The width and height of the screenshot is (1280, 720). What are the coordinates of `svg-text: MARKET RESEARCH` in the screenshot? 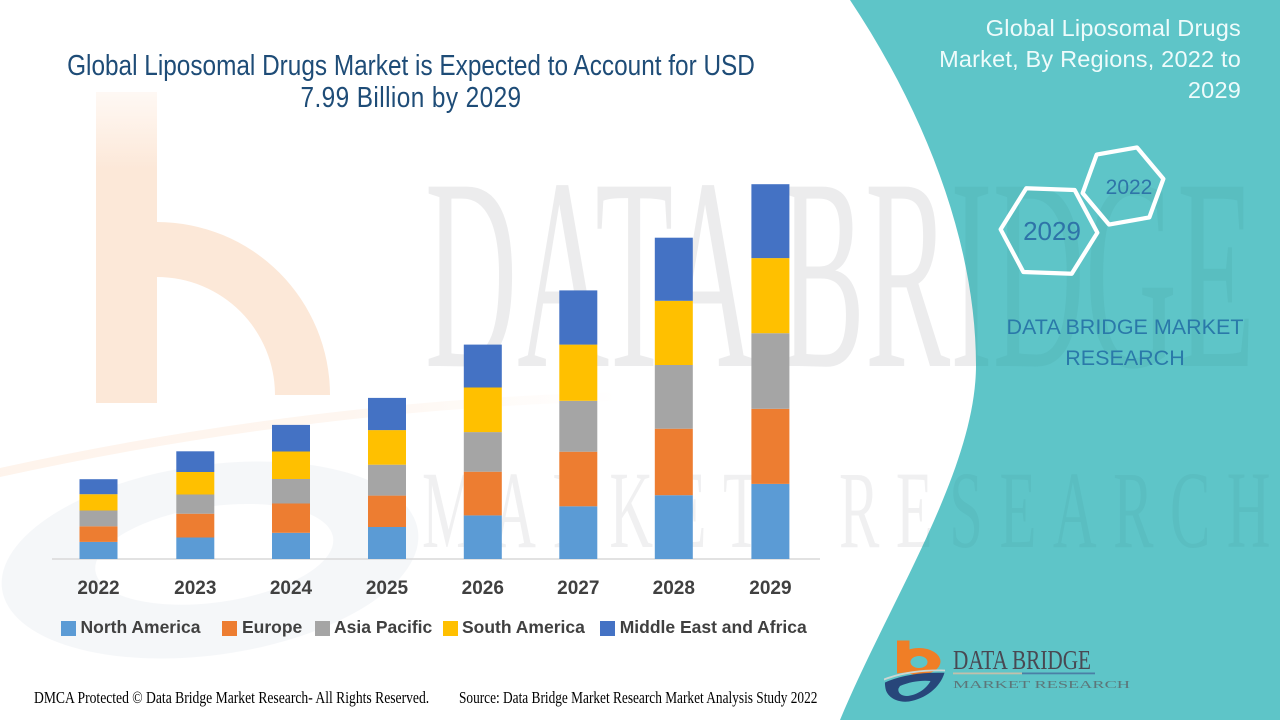 It's located at (1041, 685).